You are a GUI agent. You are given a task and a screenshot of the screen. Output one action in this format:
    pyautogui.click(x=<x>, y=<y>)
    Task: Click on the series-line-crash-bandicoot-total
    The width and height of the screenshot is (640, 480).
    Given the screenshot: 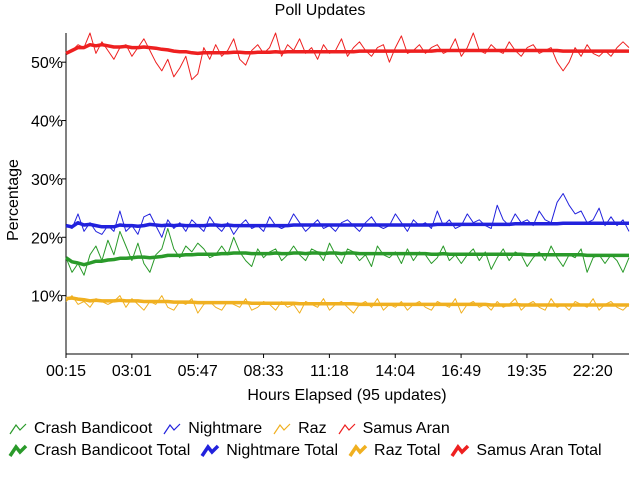 What is the action you would take?
    pyautogui.click(x=347, y=259)
    